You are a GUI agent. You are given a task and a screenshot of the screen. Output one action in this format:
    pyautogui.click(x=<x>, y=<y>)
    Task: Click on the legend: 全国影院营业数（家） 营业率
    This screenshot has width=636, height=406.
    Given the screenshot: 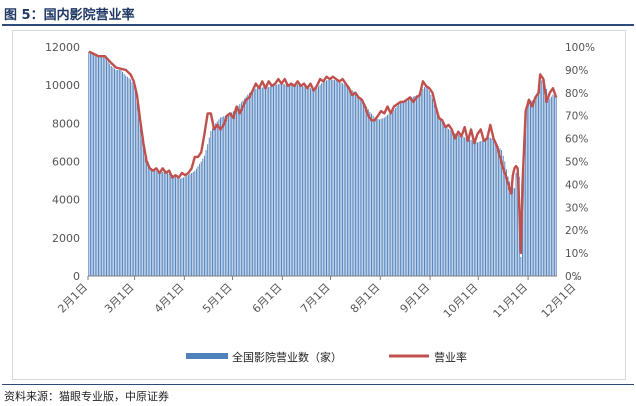 What is the action you would take?
    pyautogui.click(x=326, y=357)
    